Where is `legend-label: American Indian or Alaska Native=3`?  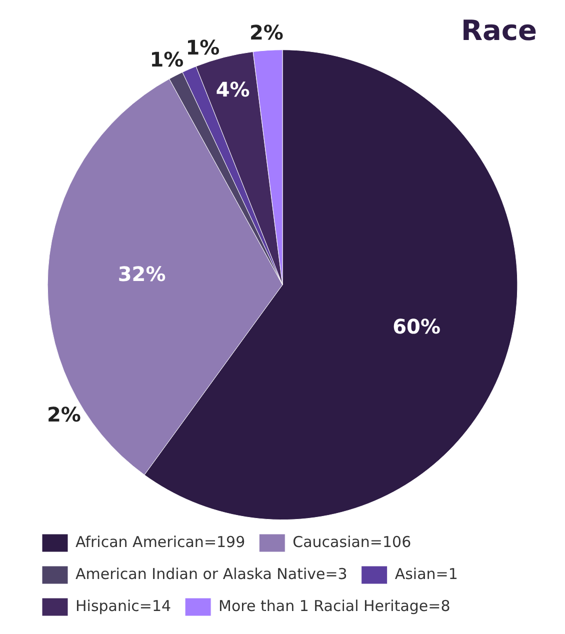
legend-label: American Indian or Alaska Native=3 is located at coordinates (212, 573).